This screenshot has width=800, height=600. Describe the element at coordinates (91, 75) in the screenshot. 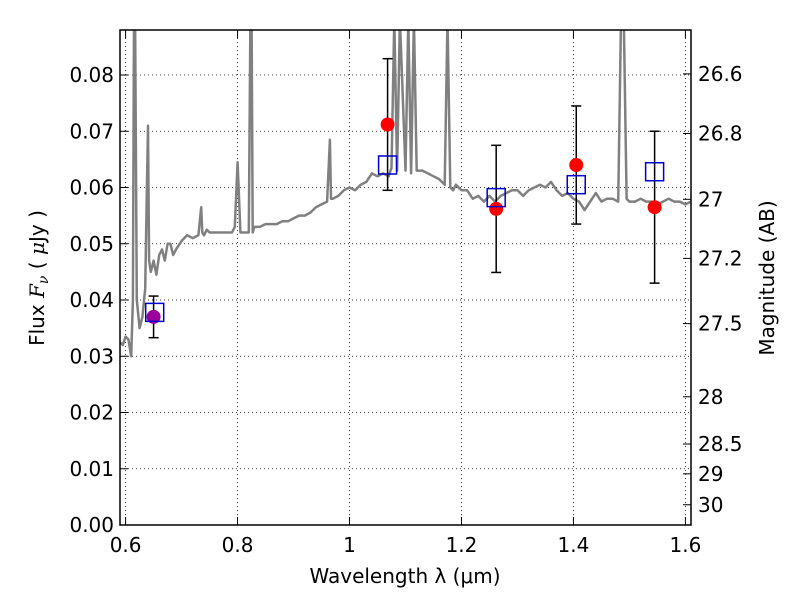

I see `y-tick-label: 0.08` at that location.